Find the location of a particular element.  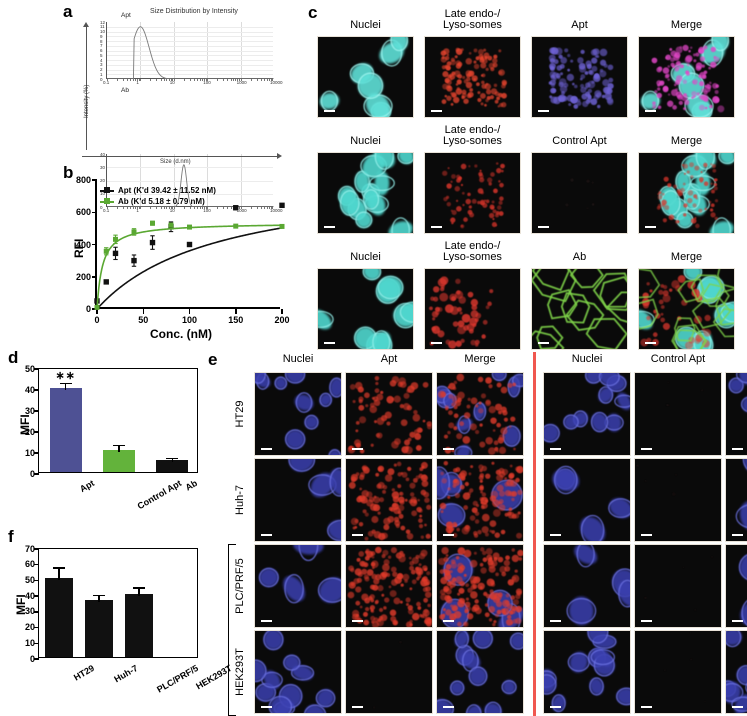

panel-c-header-r2-c2: Late endo-/Lyso-somes is located at coordinates (472, 136).